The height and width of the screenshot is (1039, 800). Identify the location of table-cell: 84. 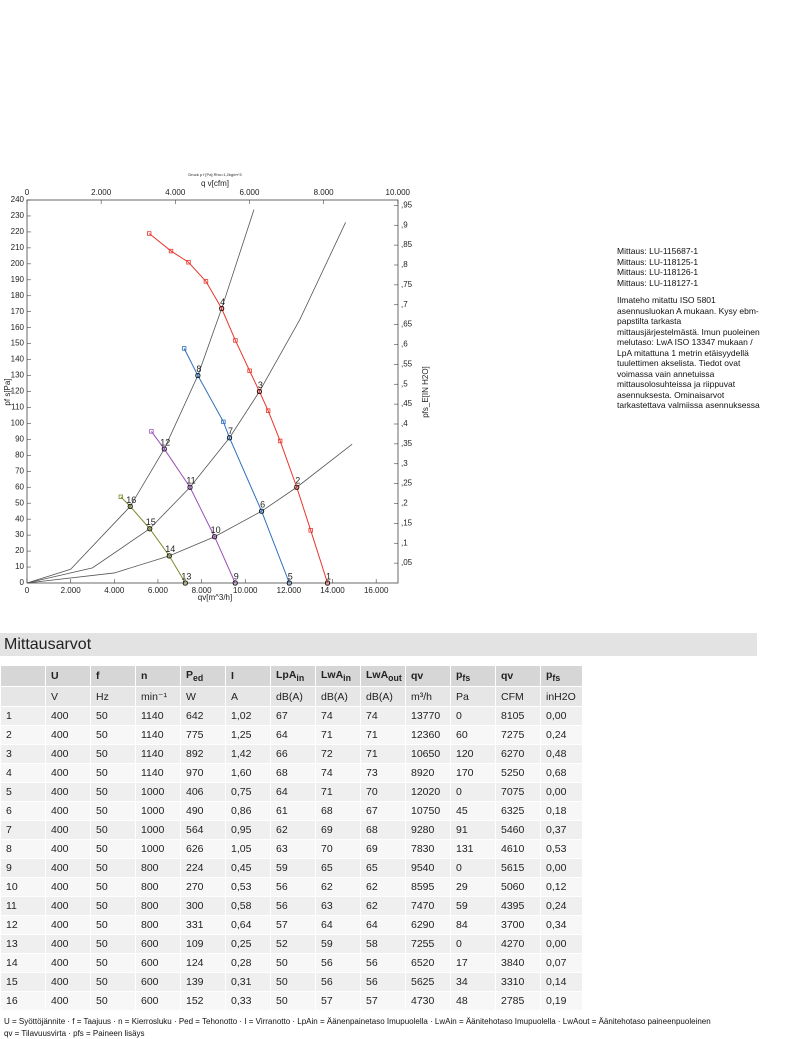
(473, 925).